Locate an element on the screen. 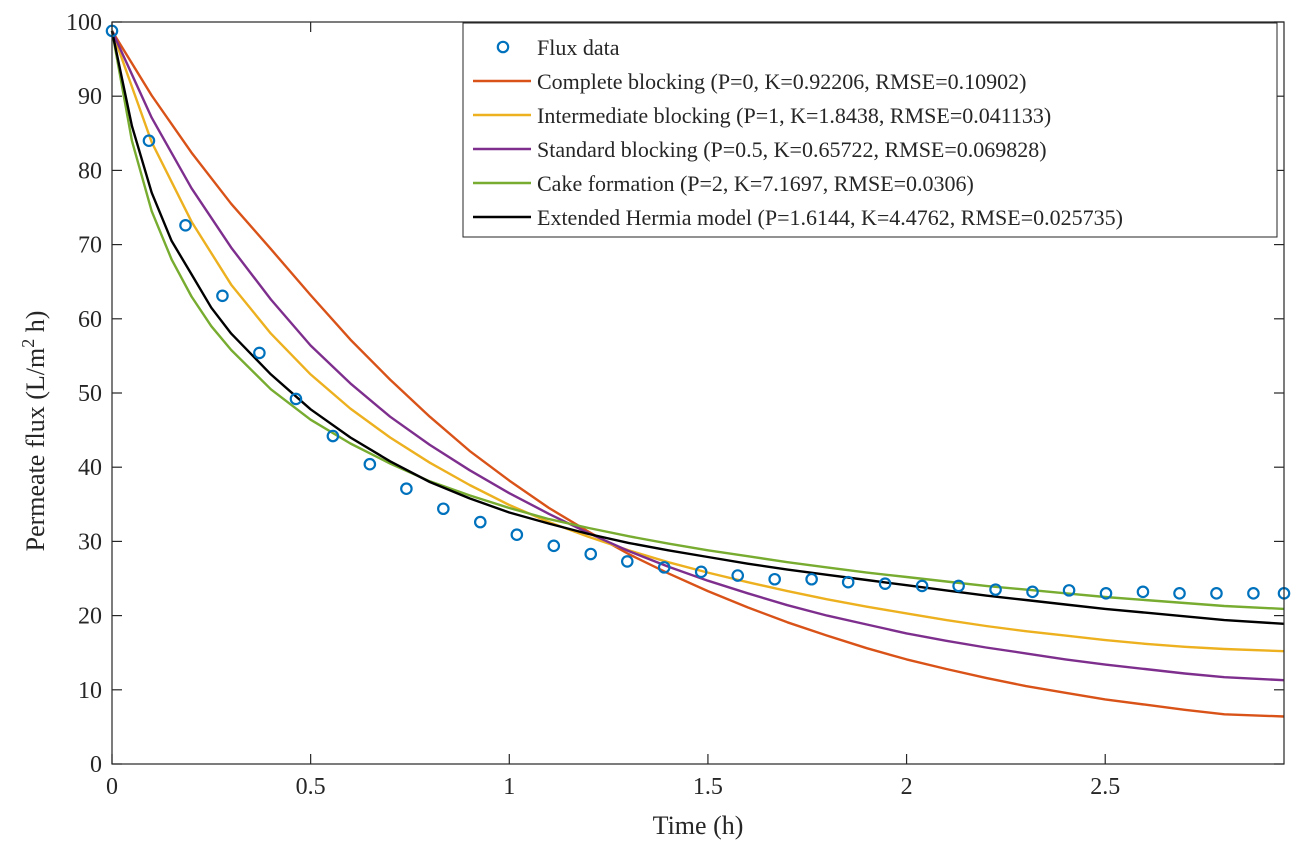  x-tick-label: 2.5 is located at coordinates (1105, 787).